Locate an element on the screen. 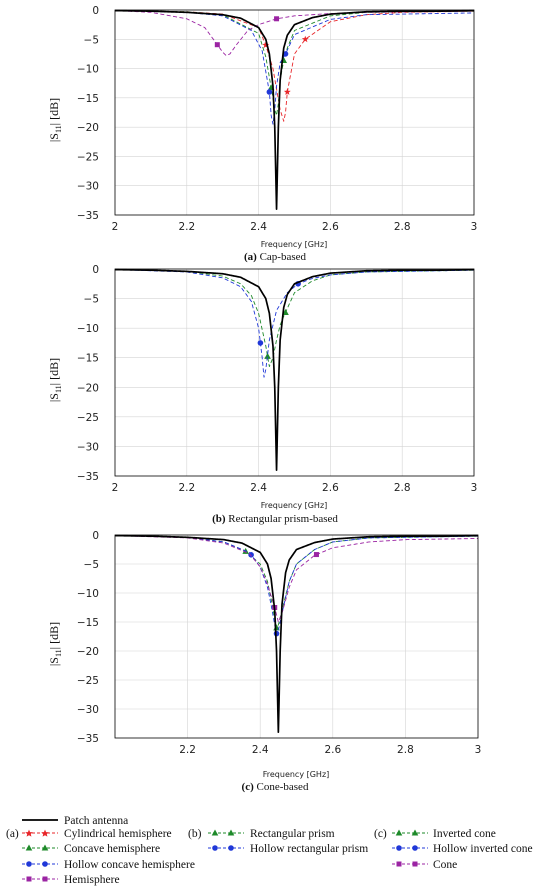  series-concave-hemisphere is located at coordinates (294, 63).